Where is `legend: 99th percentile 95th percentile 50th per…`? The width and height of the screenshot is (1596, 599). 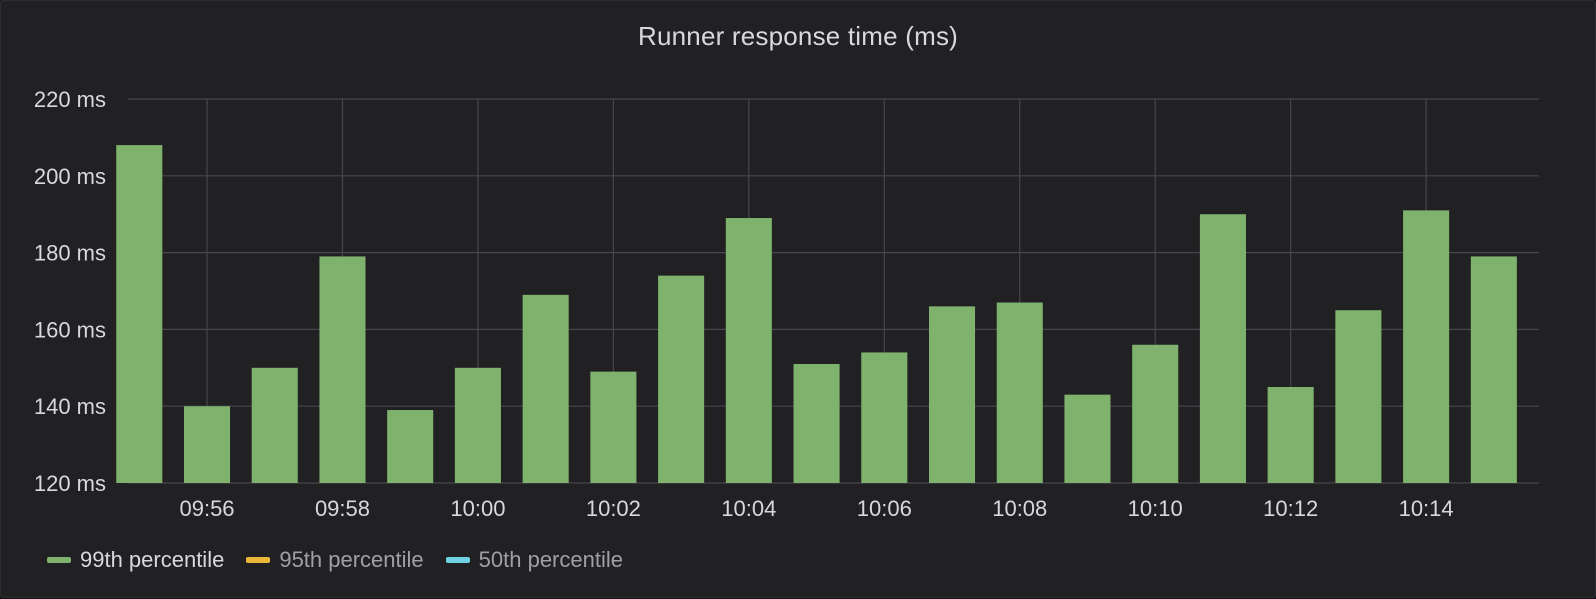 legend: 99th percentile 95th percentile 50th per… is located at coordinates (335, 560).